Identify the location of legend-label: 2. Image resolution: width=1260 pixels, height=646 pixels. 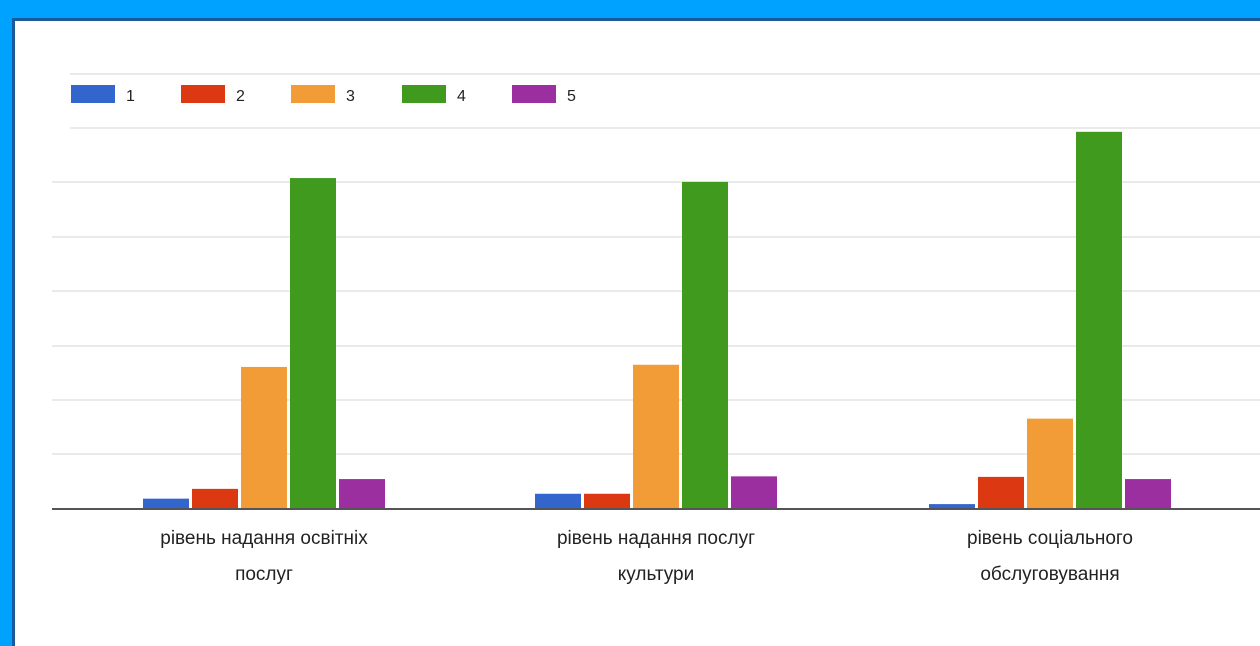
(240, 96).